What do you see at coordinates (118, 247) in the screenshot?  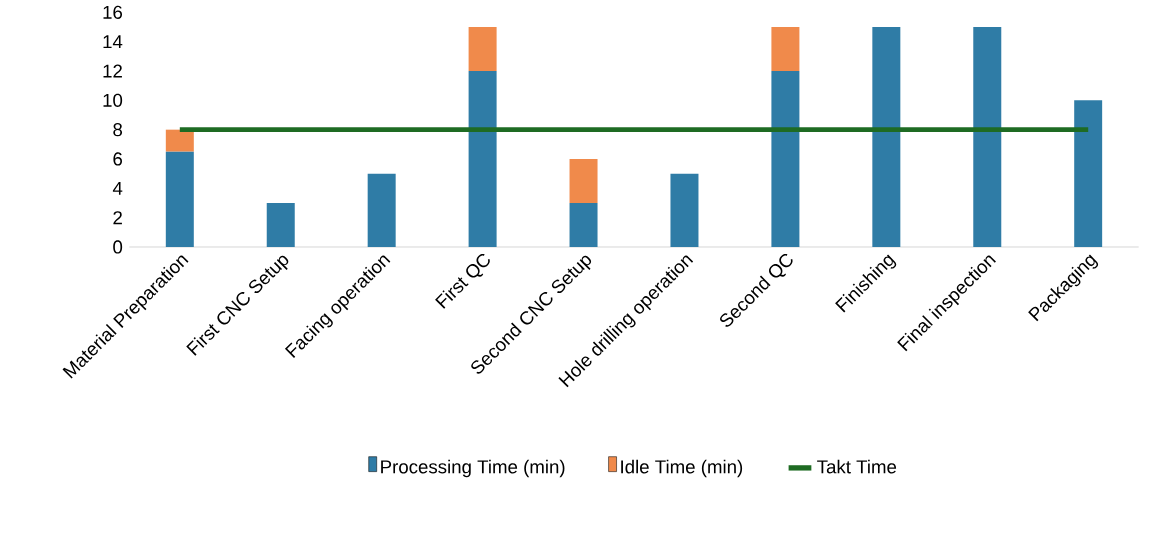 I see `y-tick-label: 0` at bounding box center [118, 247].